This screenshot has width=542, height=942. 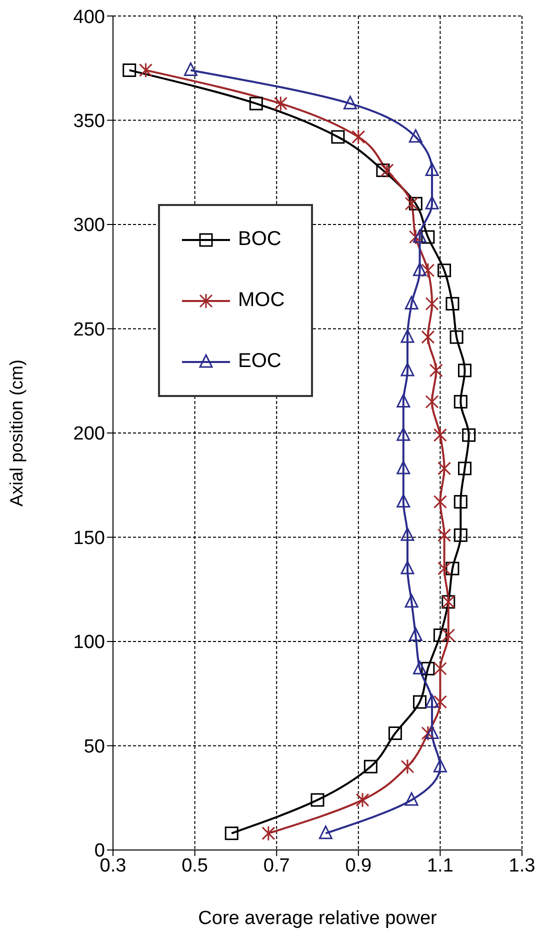 I want to click on y-tick-label: 200, so click(x=89, y=434).